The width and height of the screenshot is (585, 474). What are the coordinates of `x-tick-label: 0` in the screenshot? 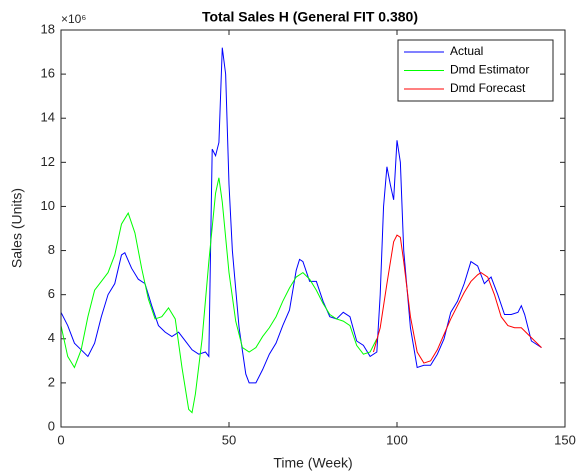 It's located at (60, 439).